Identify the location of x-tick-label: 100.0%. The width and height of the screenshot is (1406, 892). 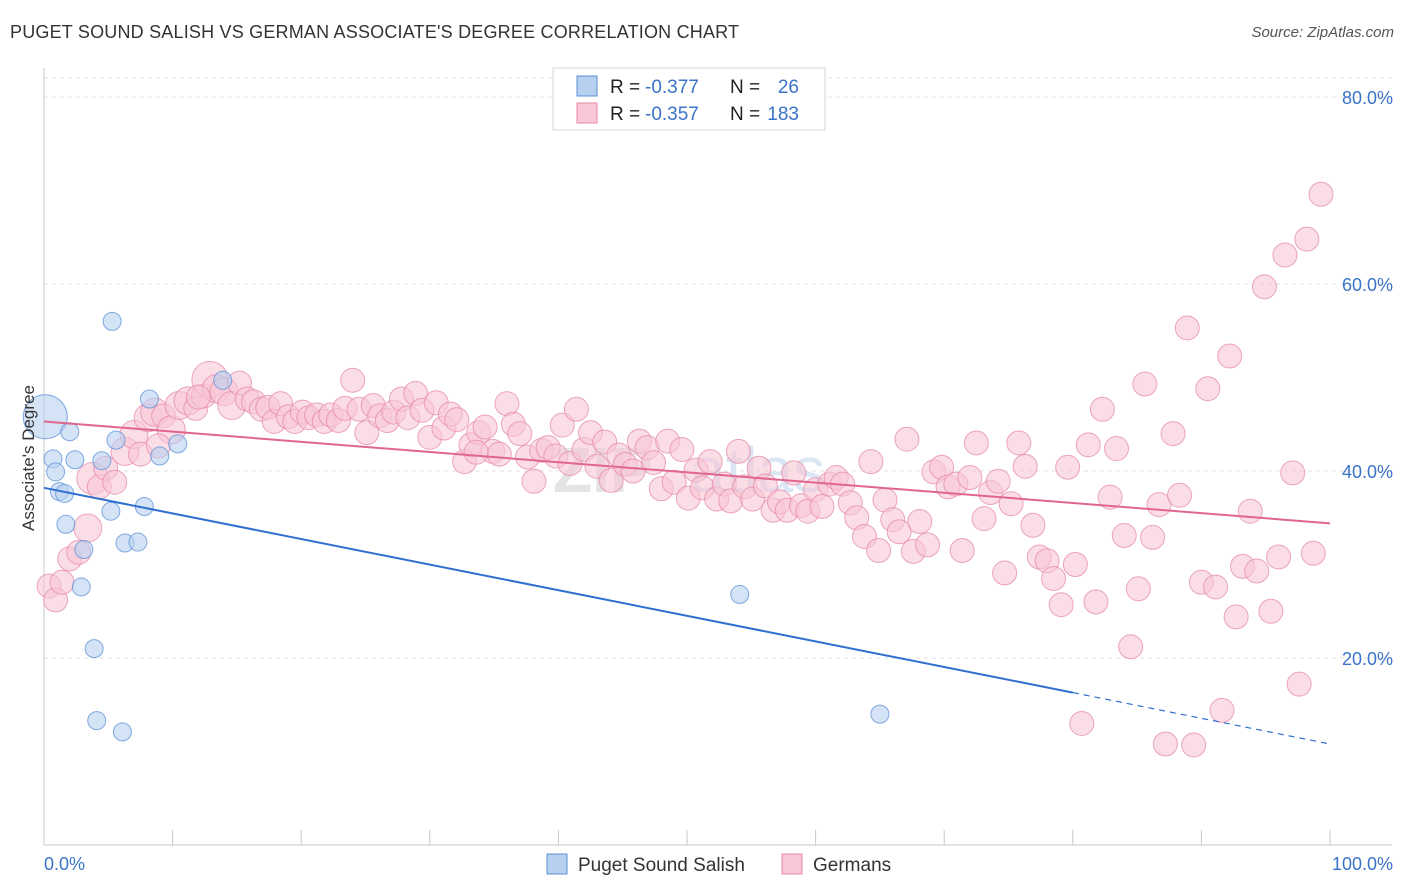
(1362, 864).